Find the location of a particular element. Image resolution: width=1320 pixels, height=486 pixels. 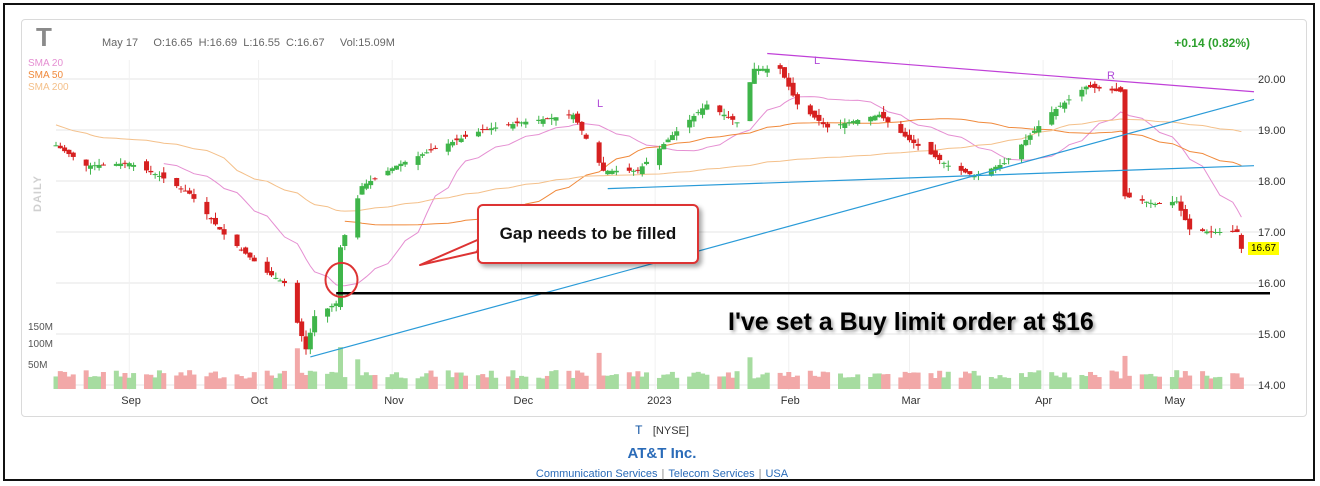

resistance-trendline is located at coordinates (1011, 72).